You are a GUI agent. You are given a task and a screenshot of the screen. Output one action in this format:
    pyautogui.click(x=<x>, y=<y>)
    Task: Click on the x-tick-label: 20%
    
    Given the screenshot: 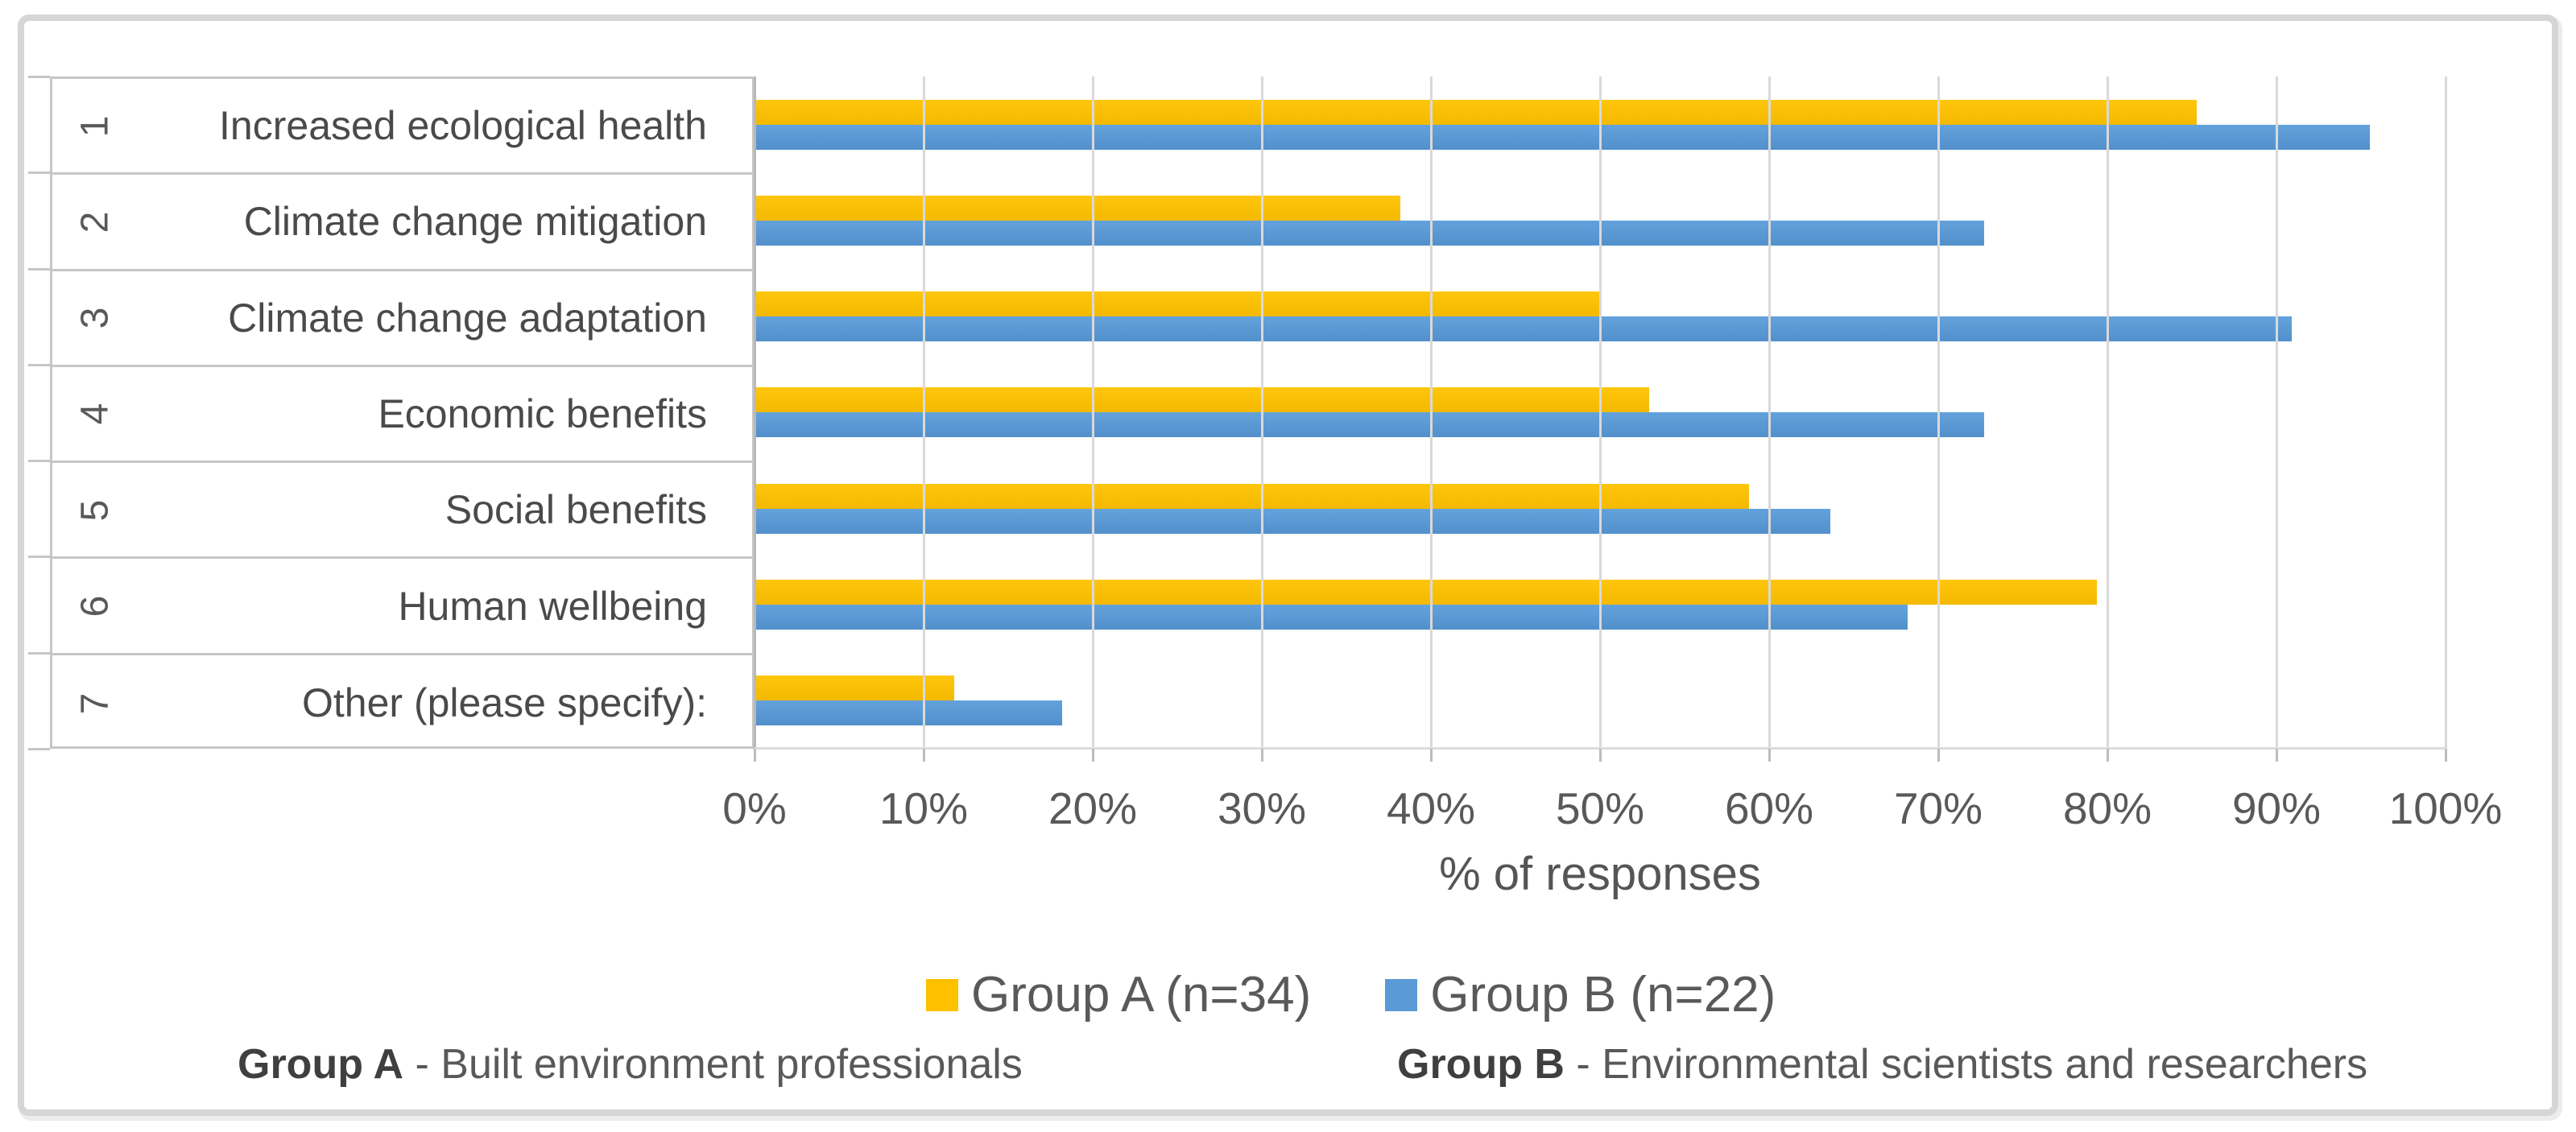 What is the action you would take?
    pyautogui.click(x=1093, y=808)
    